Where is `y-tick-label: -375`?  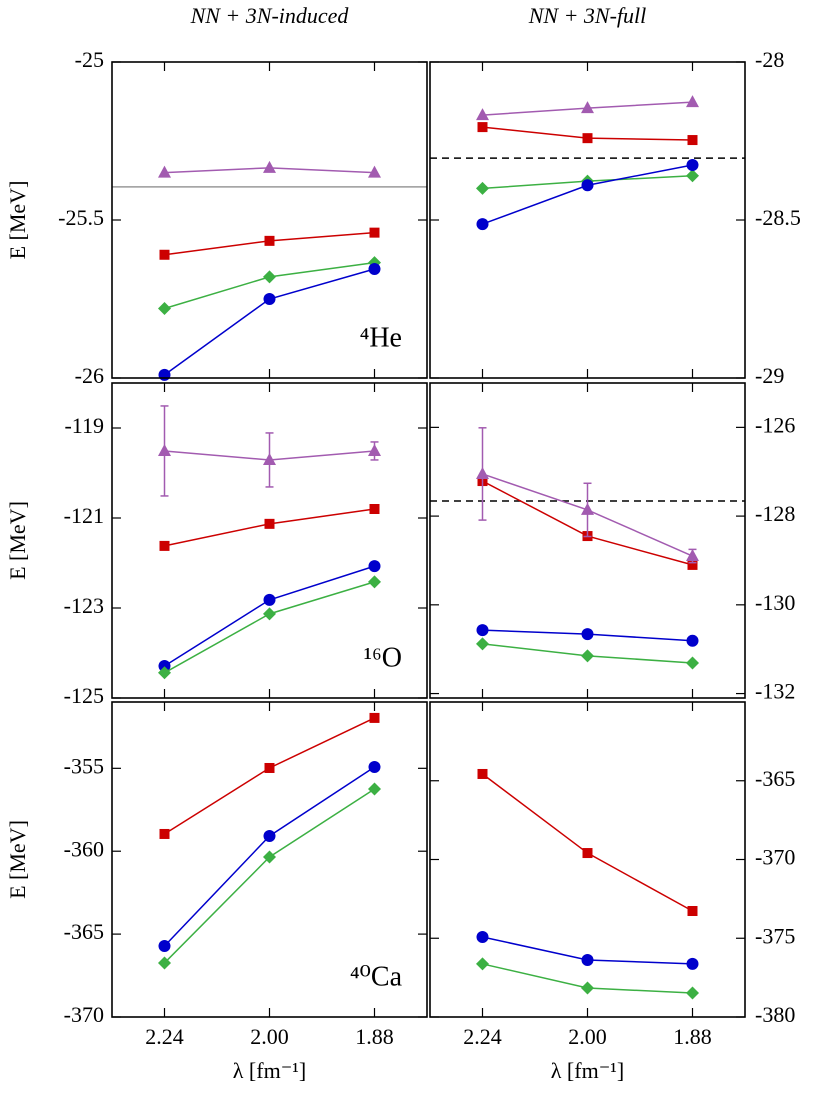 y-tick-label: -375 is located at coordinates (775, 935).